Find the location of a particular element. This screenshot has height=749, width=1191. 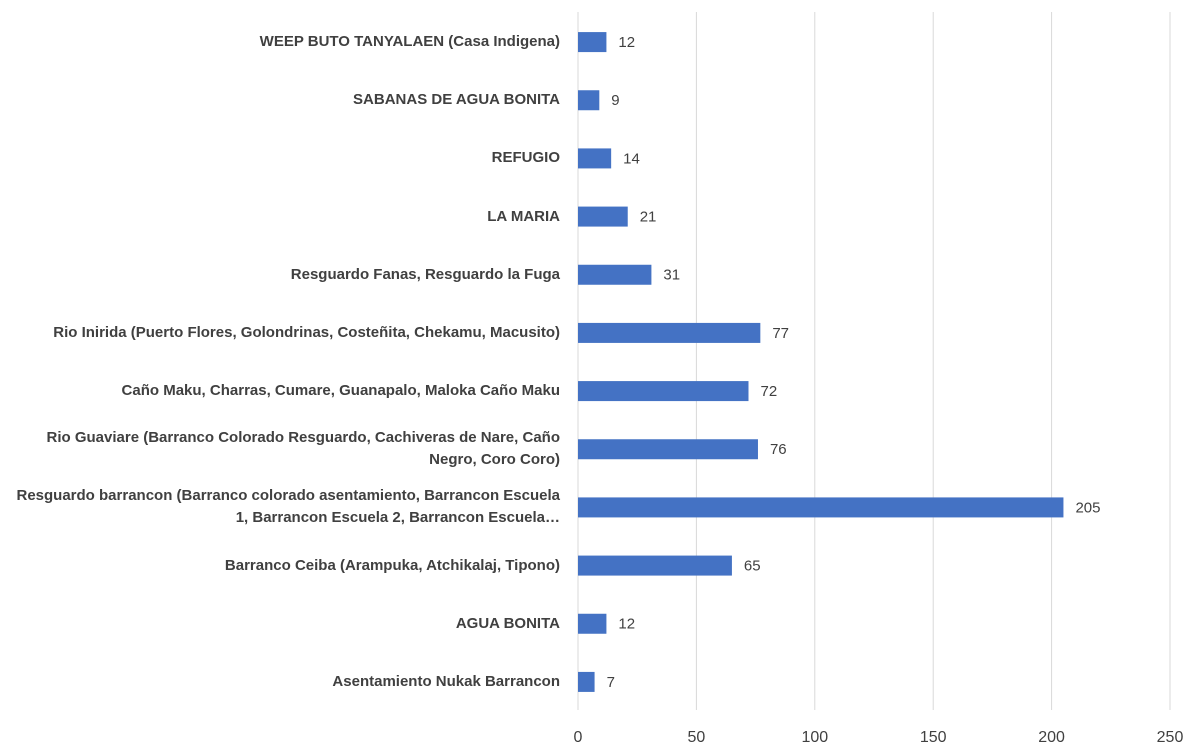

y-tick-label: Asentamiento Nukak Barrancon is located at coordinates (446, 681).